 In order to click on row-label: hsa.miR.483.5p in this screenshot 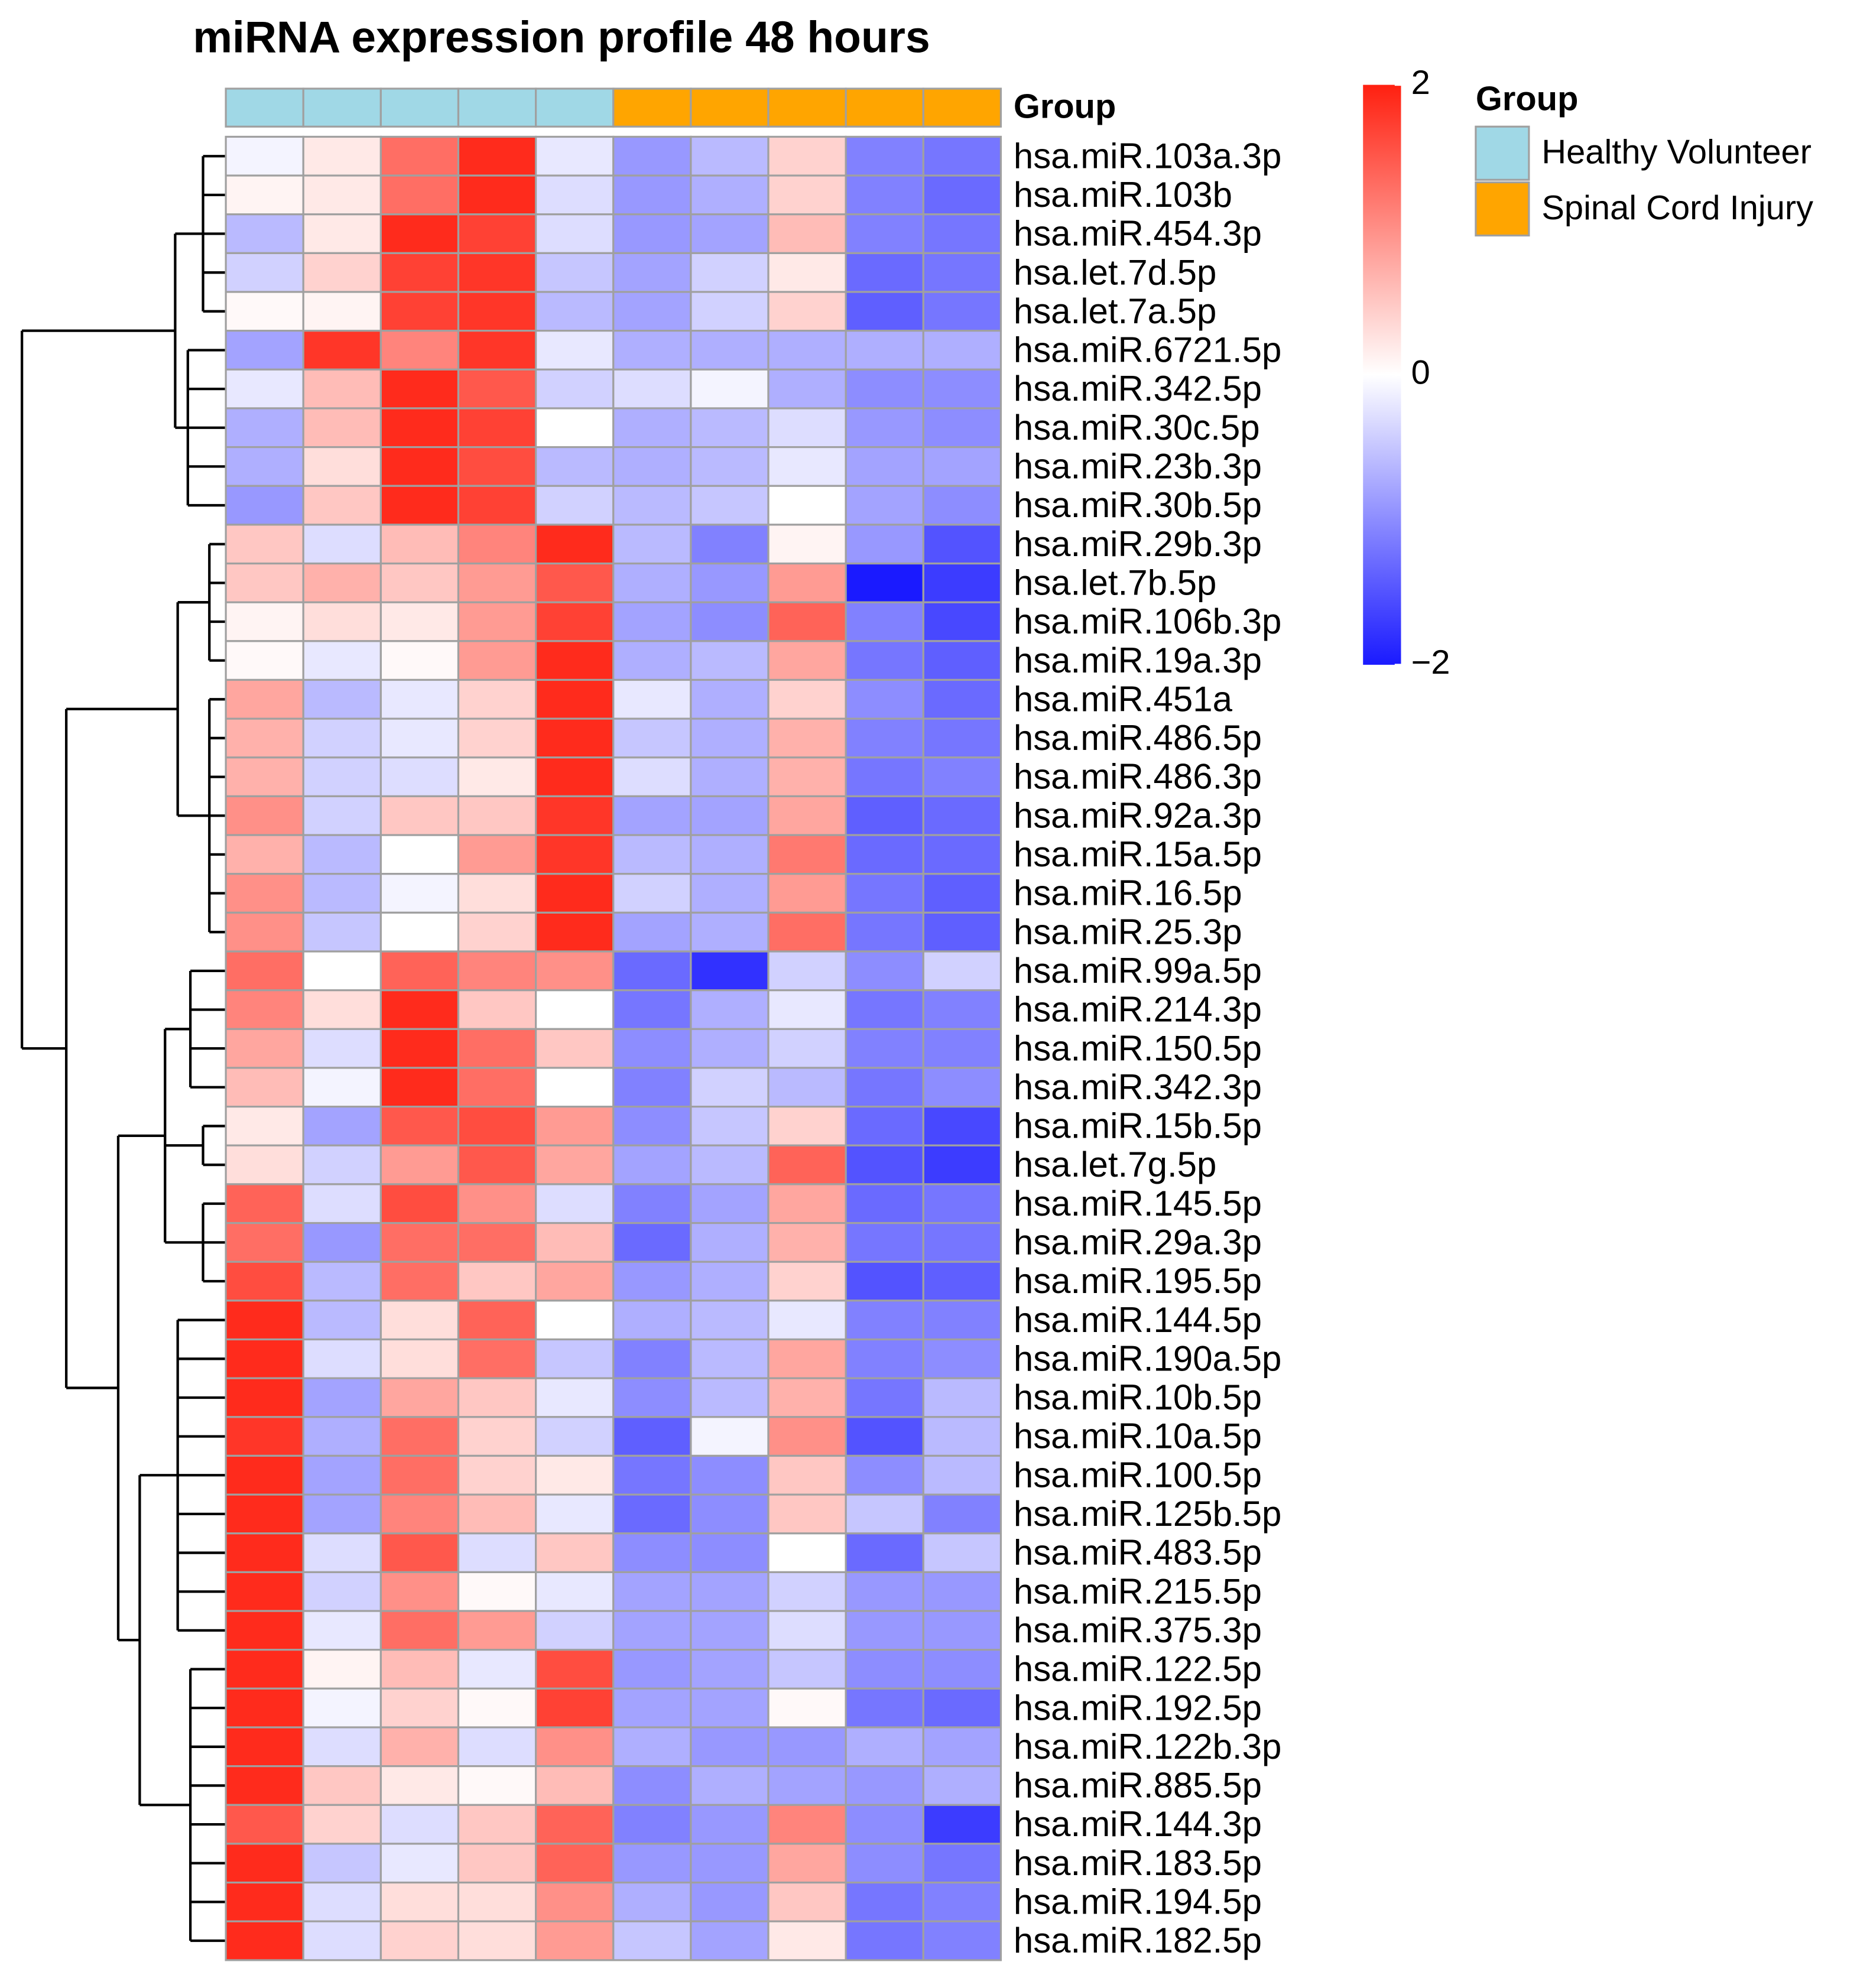, I will do `click(1138, 1553)`.